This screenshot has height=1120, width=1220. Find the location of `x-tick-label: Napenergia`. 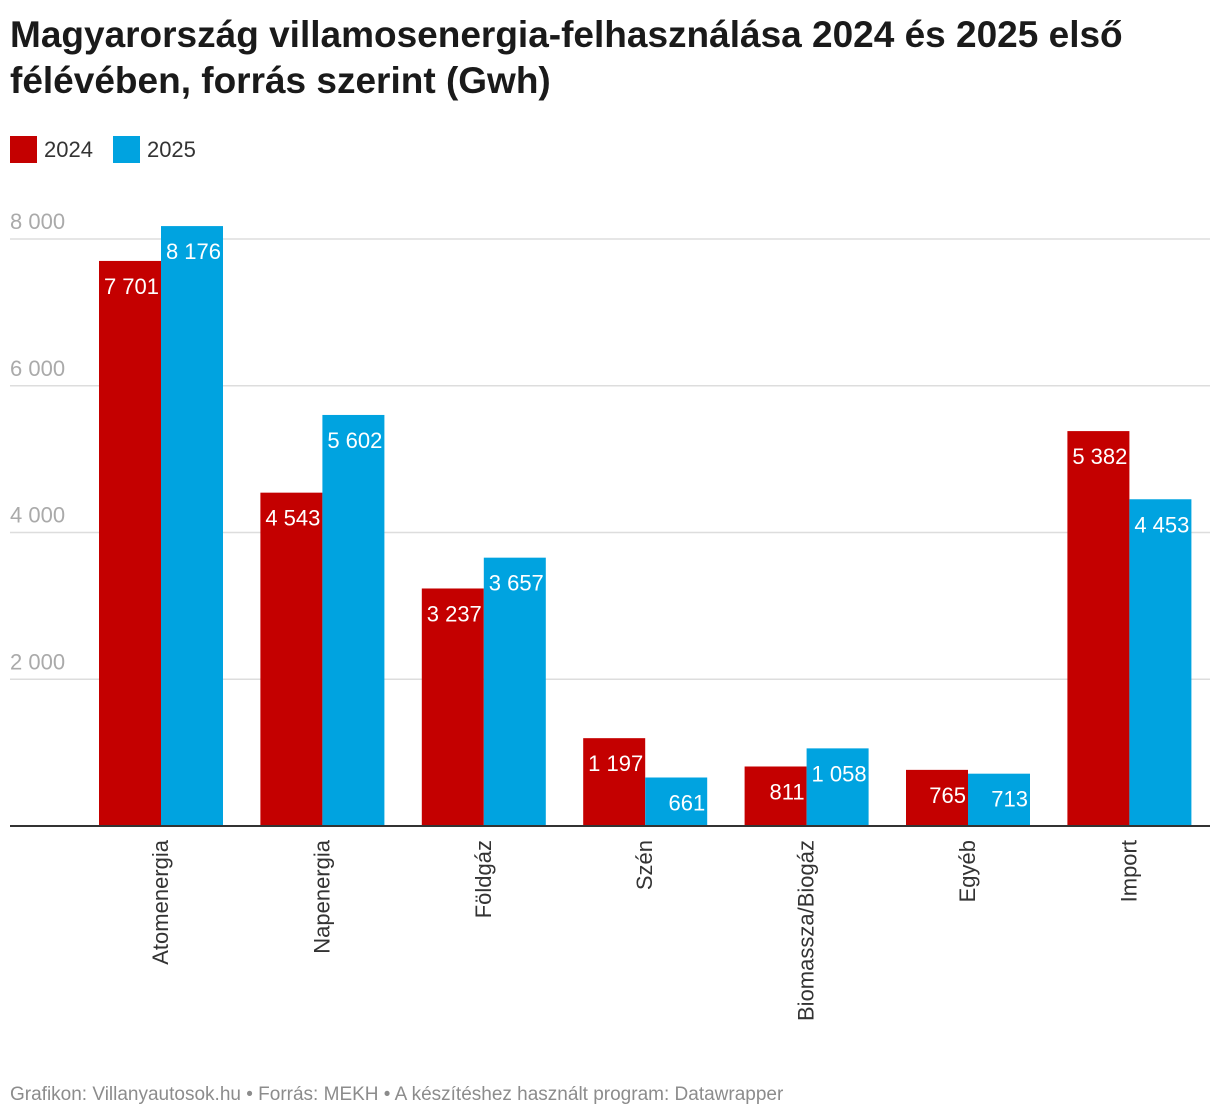

x-tick-label: Napenergia is located at coordinates (321, 896).